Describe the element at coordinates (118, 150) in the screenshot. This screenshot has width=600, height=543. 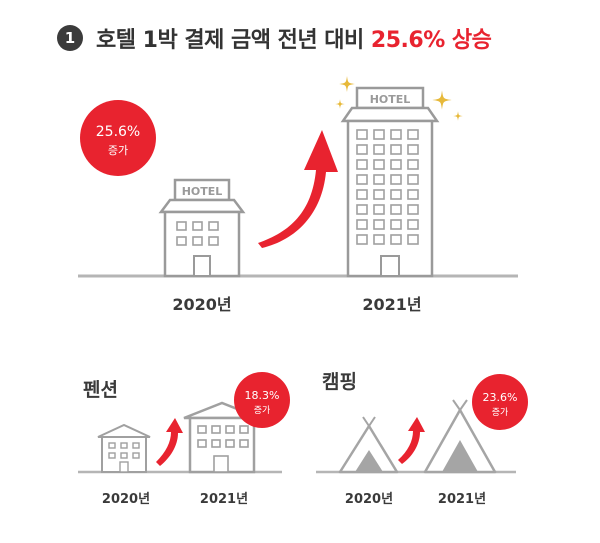
I see `hotel-badge-label: 증가` at that location.